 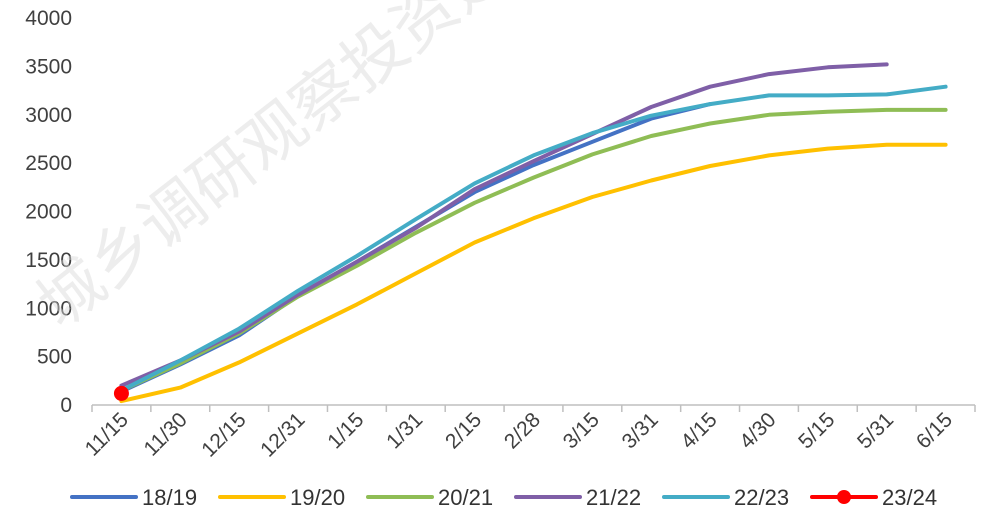 What do you see at coordinates (844, 497) in the screenshot?
I see `legend-marker` at bounding box center [844, 497].